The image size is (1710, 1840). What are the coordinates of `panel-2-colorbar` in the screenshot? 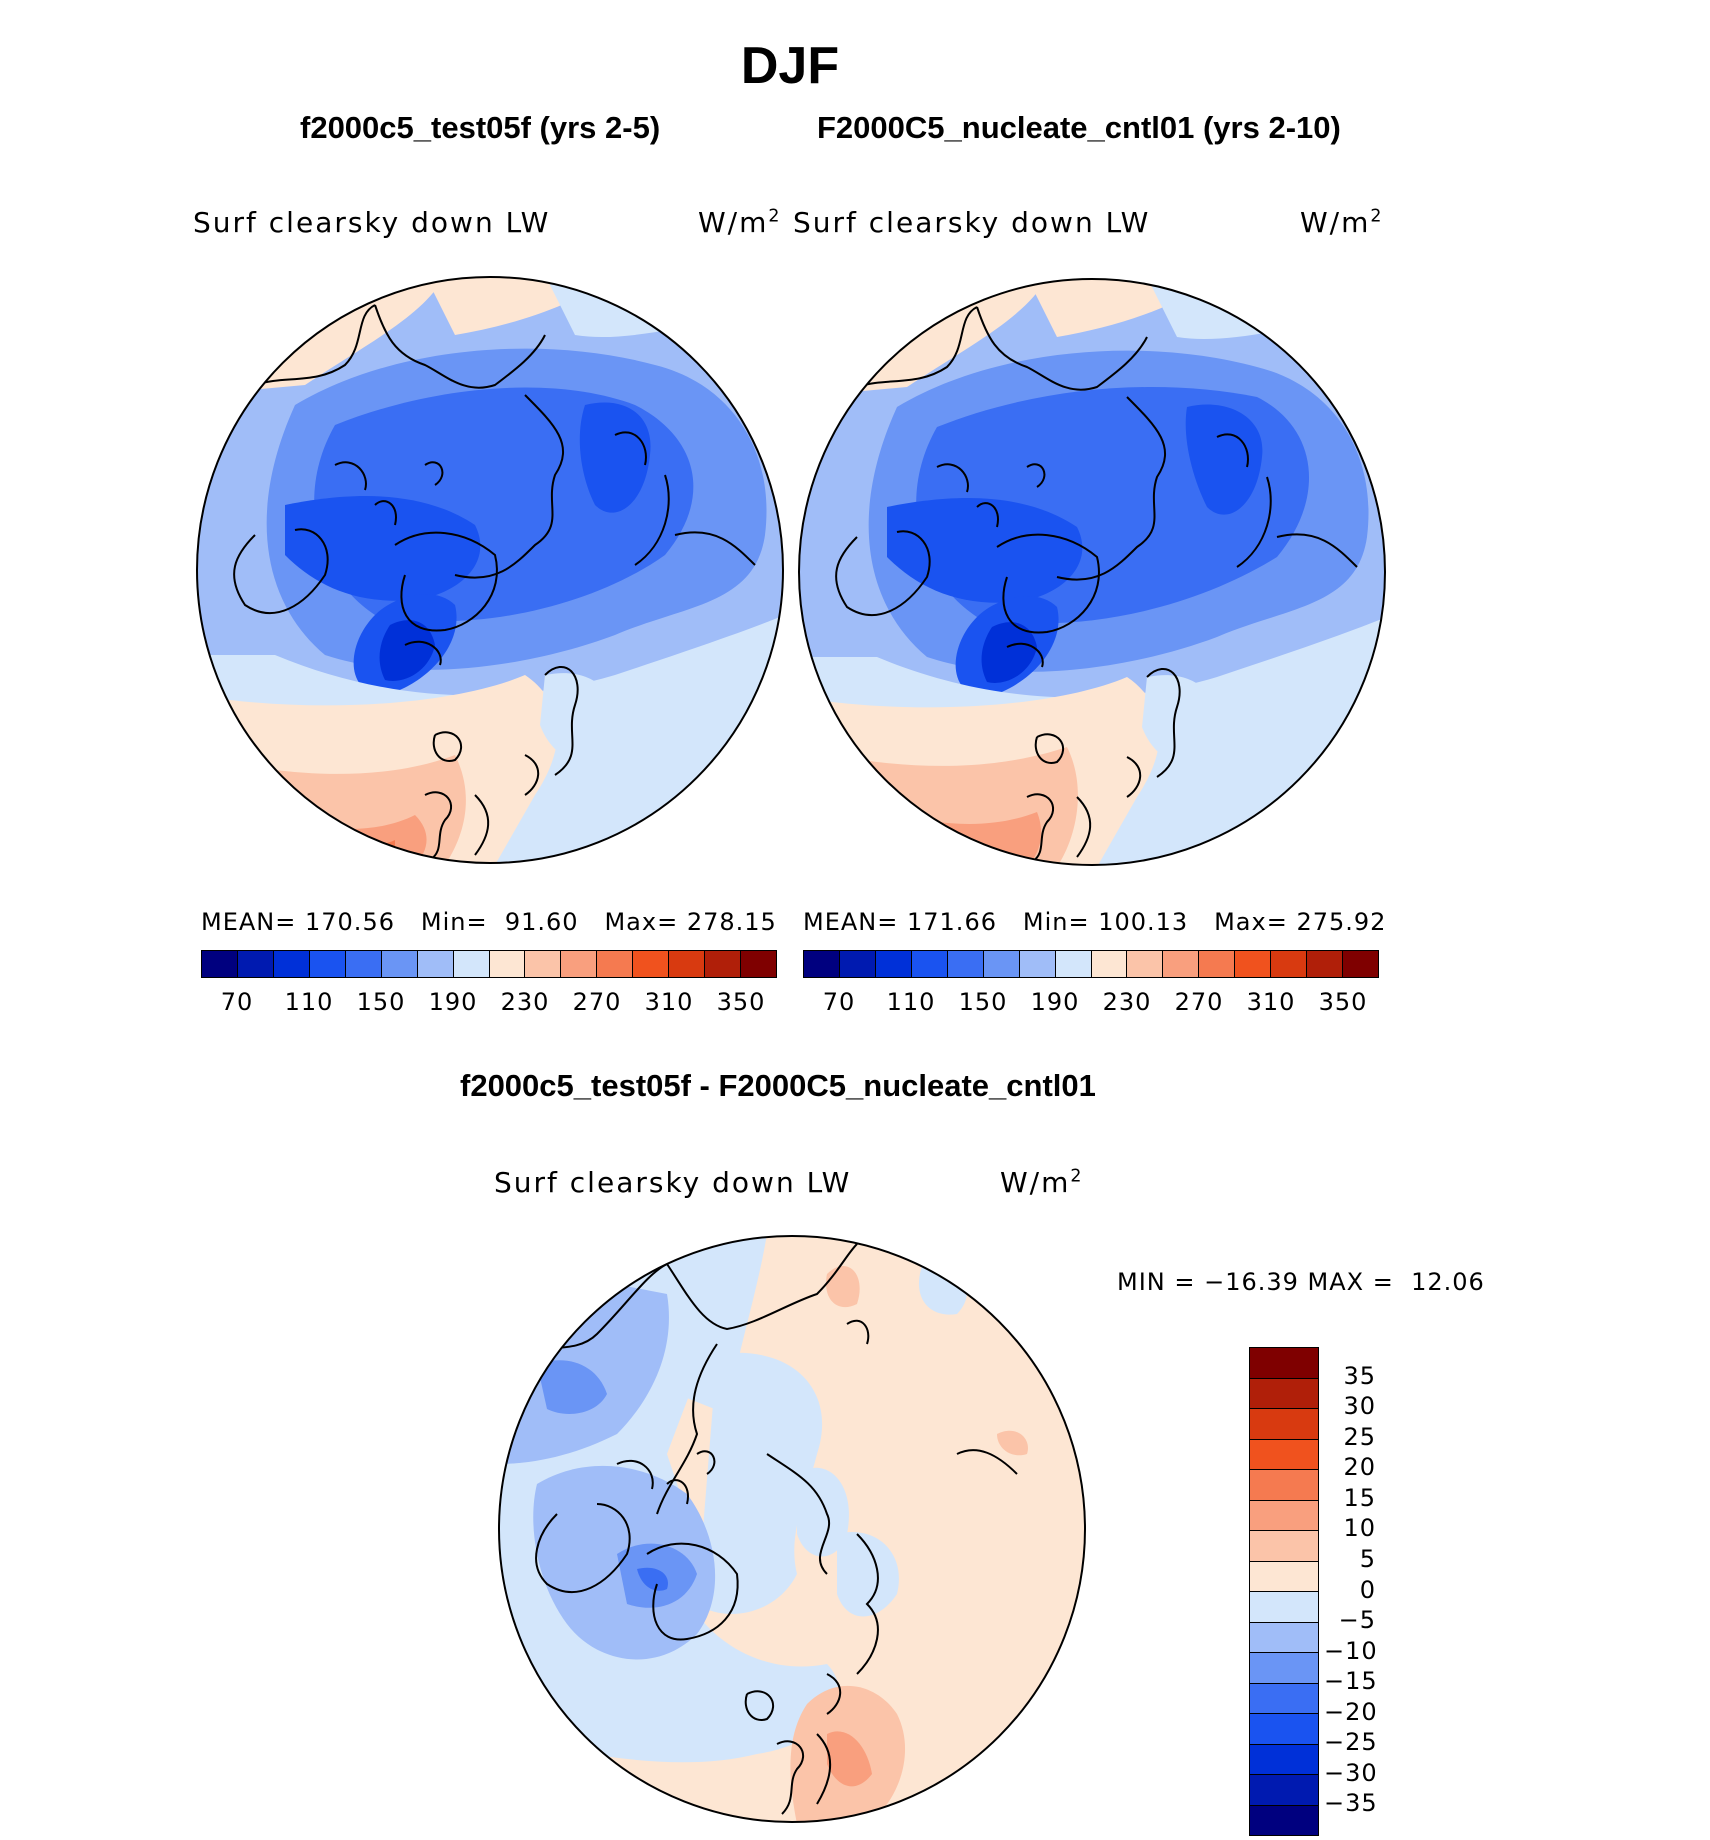 It's located at (1091, 964).